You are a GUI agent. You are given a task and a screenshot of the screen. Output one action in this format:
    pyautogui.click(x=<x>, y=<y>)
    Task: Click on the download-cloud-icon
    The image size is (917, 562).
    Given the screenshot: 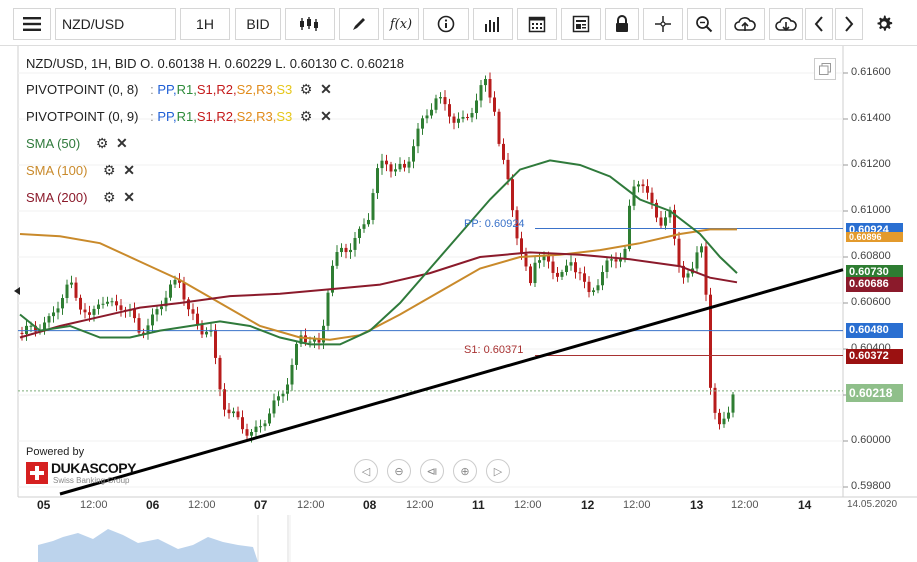 What is the action you would take?
    pyautogui.click(x=786, y=24)
    